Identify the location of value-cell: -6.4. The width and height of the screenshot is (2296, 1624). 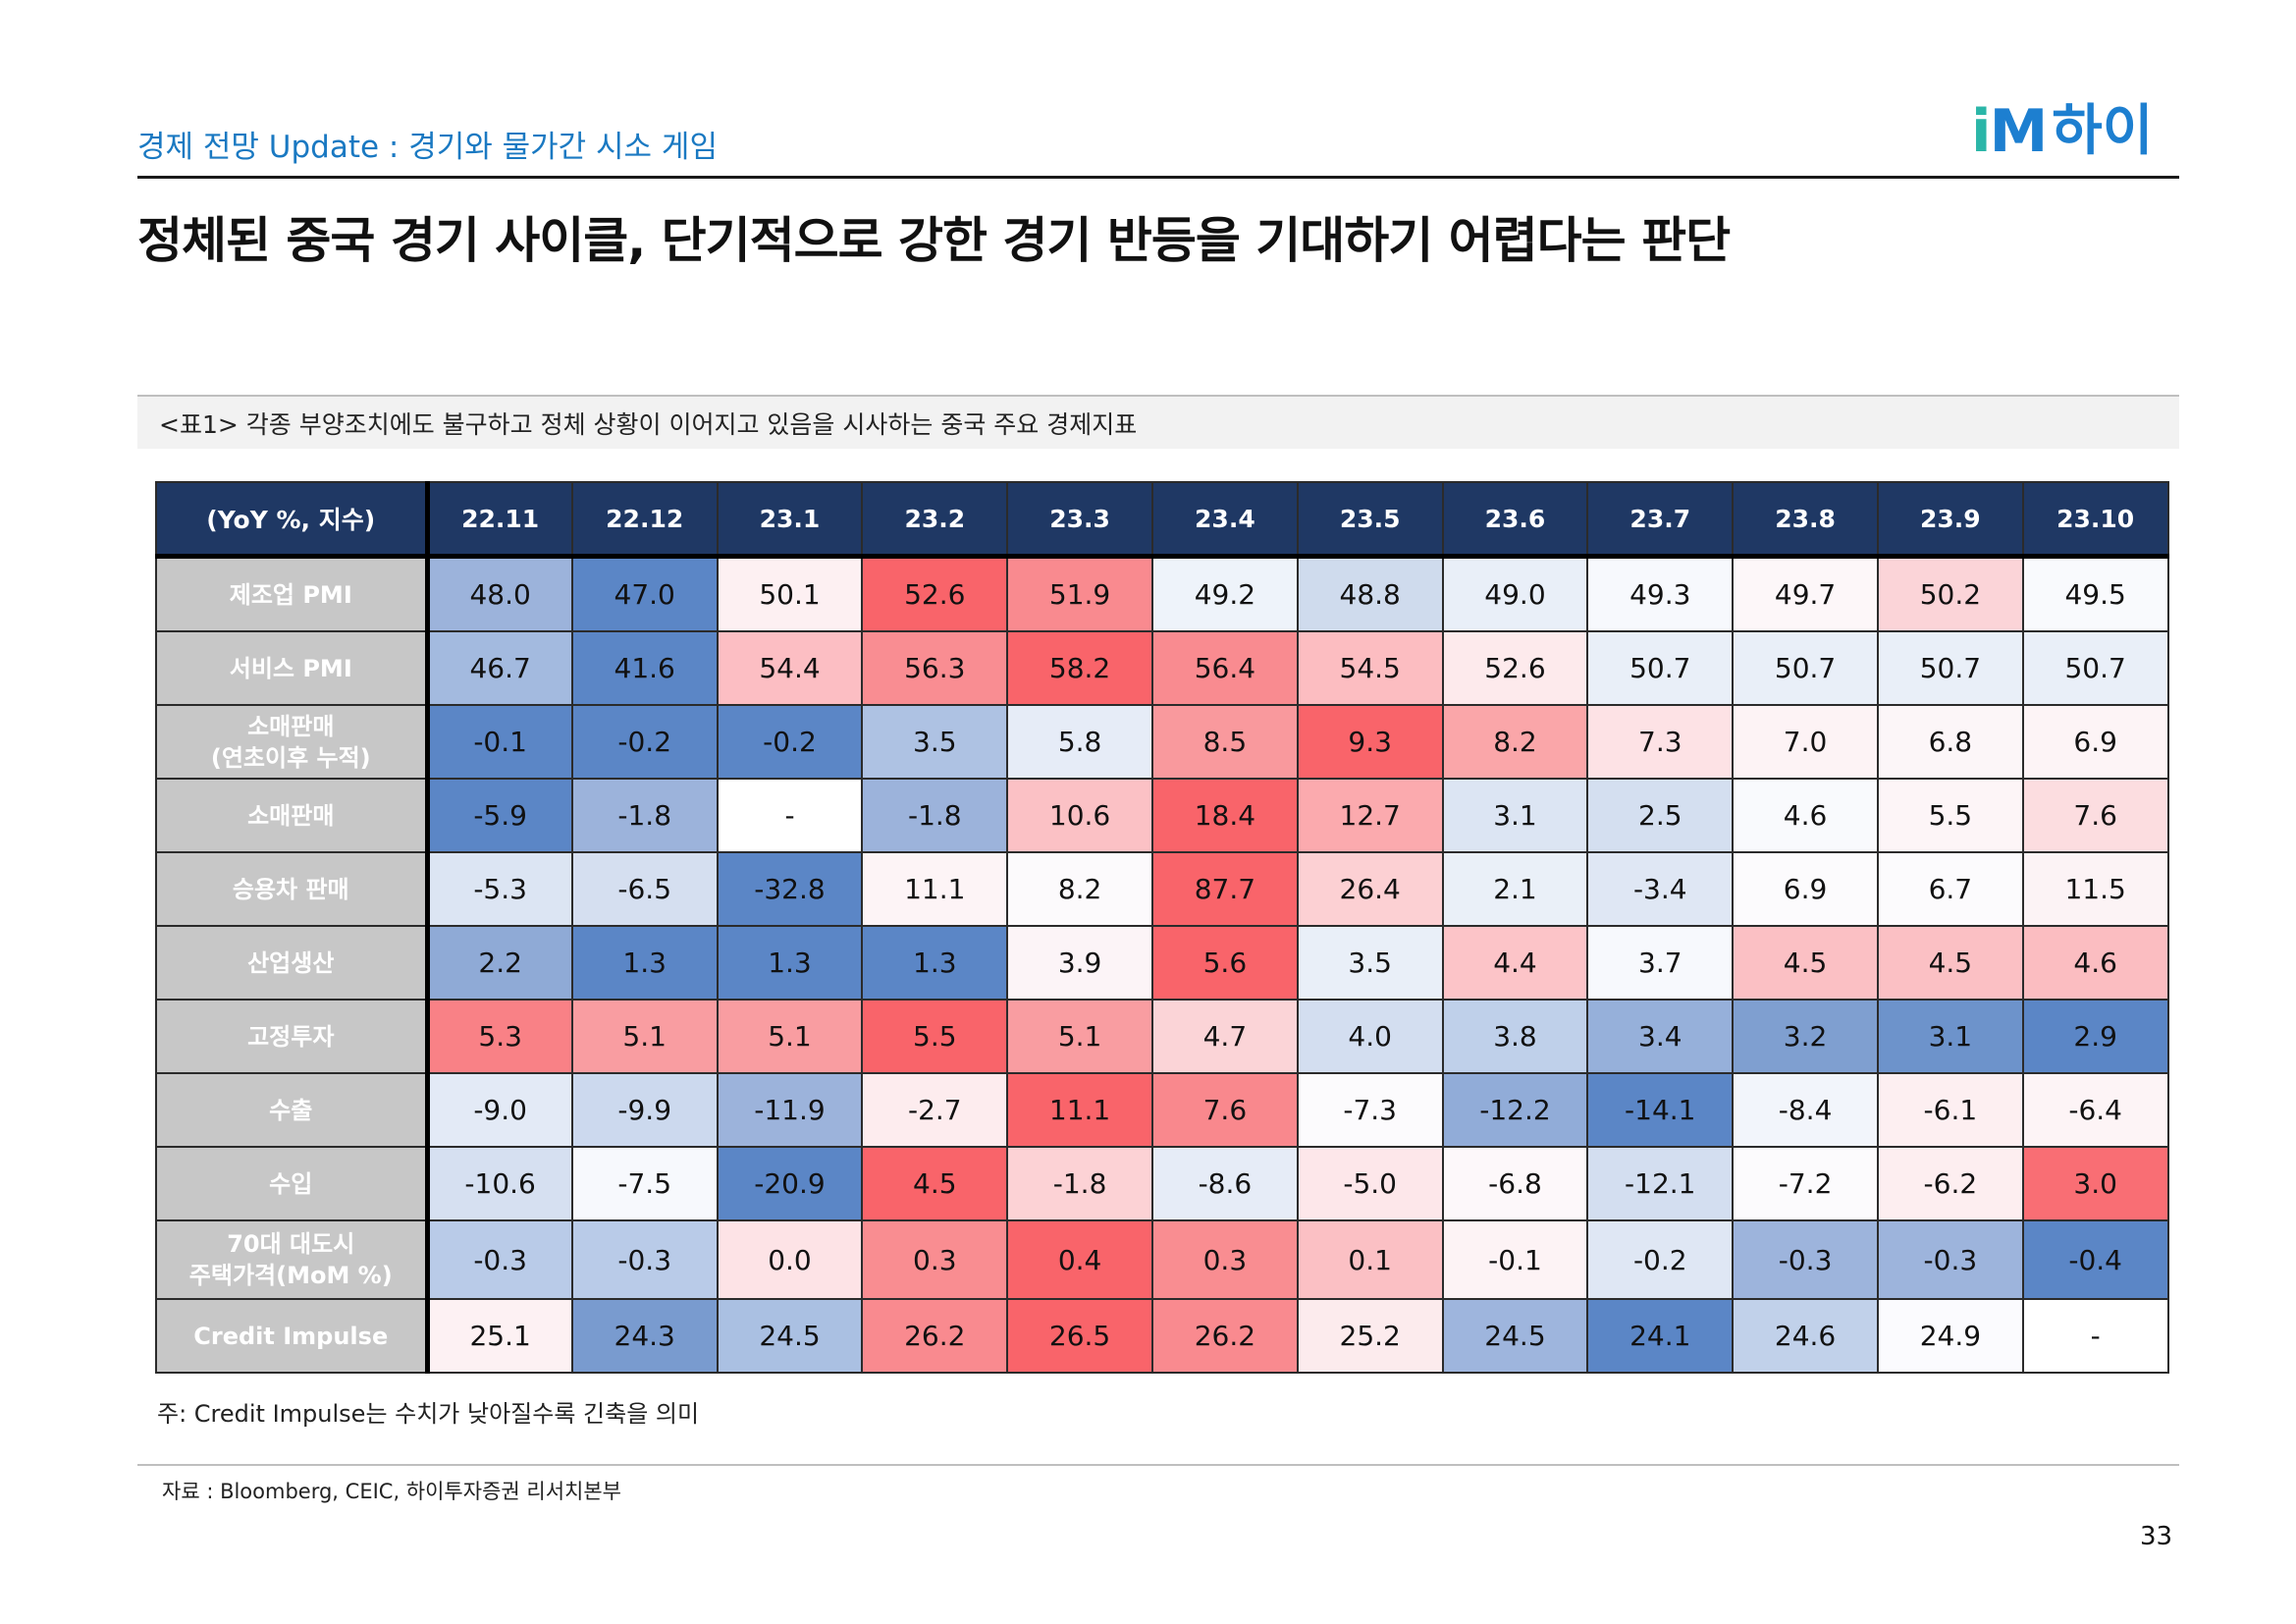
(2095, 1110).